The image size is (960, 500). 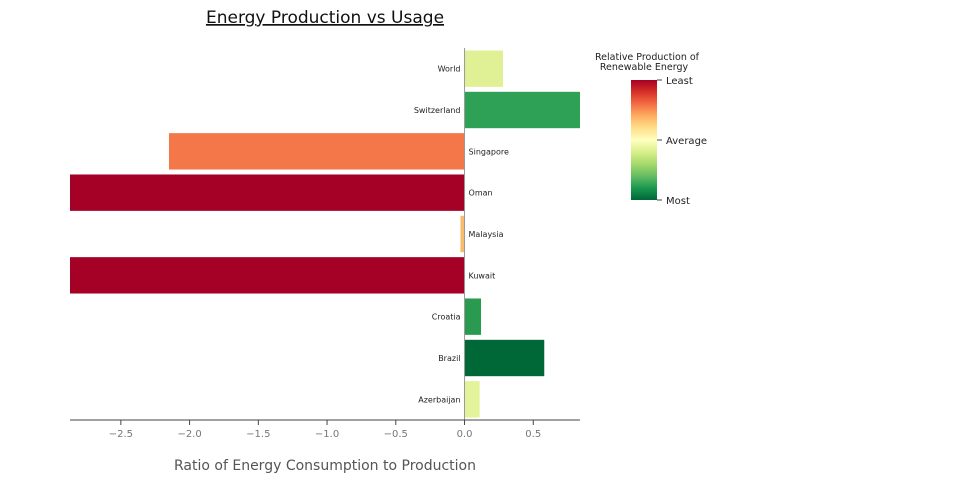 I want to click on x-tick-label: −0.5, so click(x=396, y=434).